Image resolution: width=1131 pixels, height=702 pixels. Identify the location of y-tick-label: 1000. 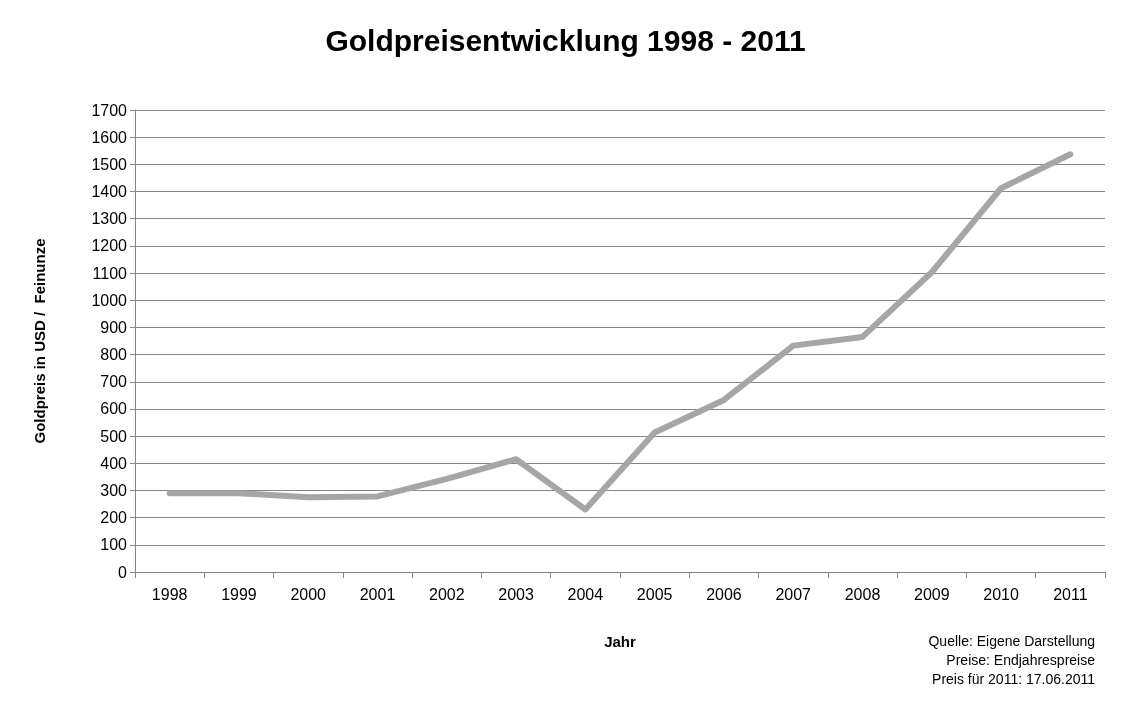
(109, 300).